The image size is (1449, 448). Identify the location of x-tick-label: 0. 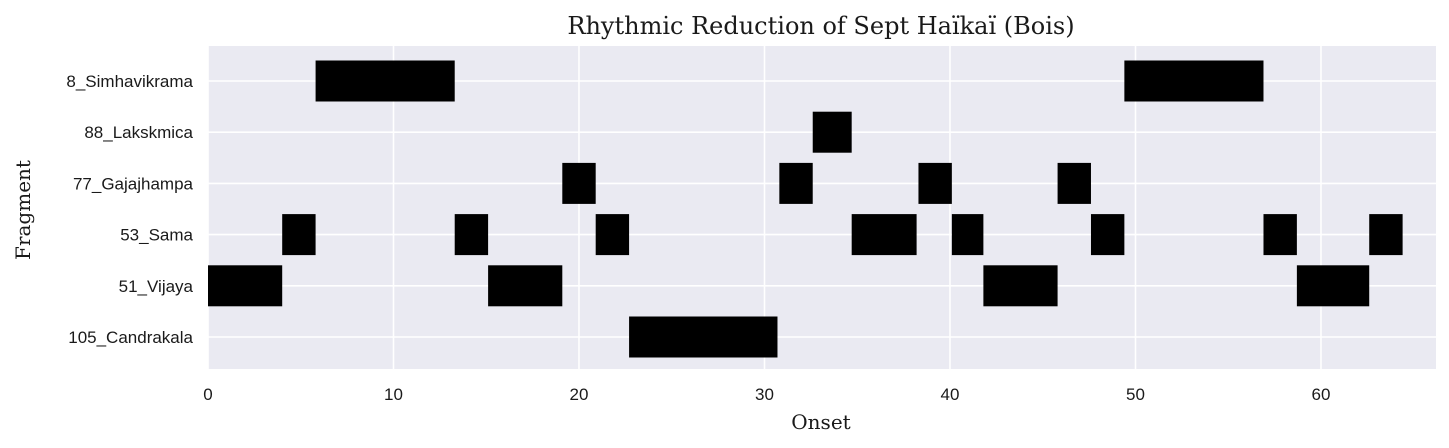
(207, 394).